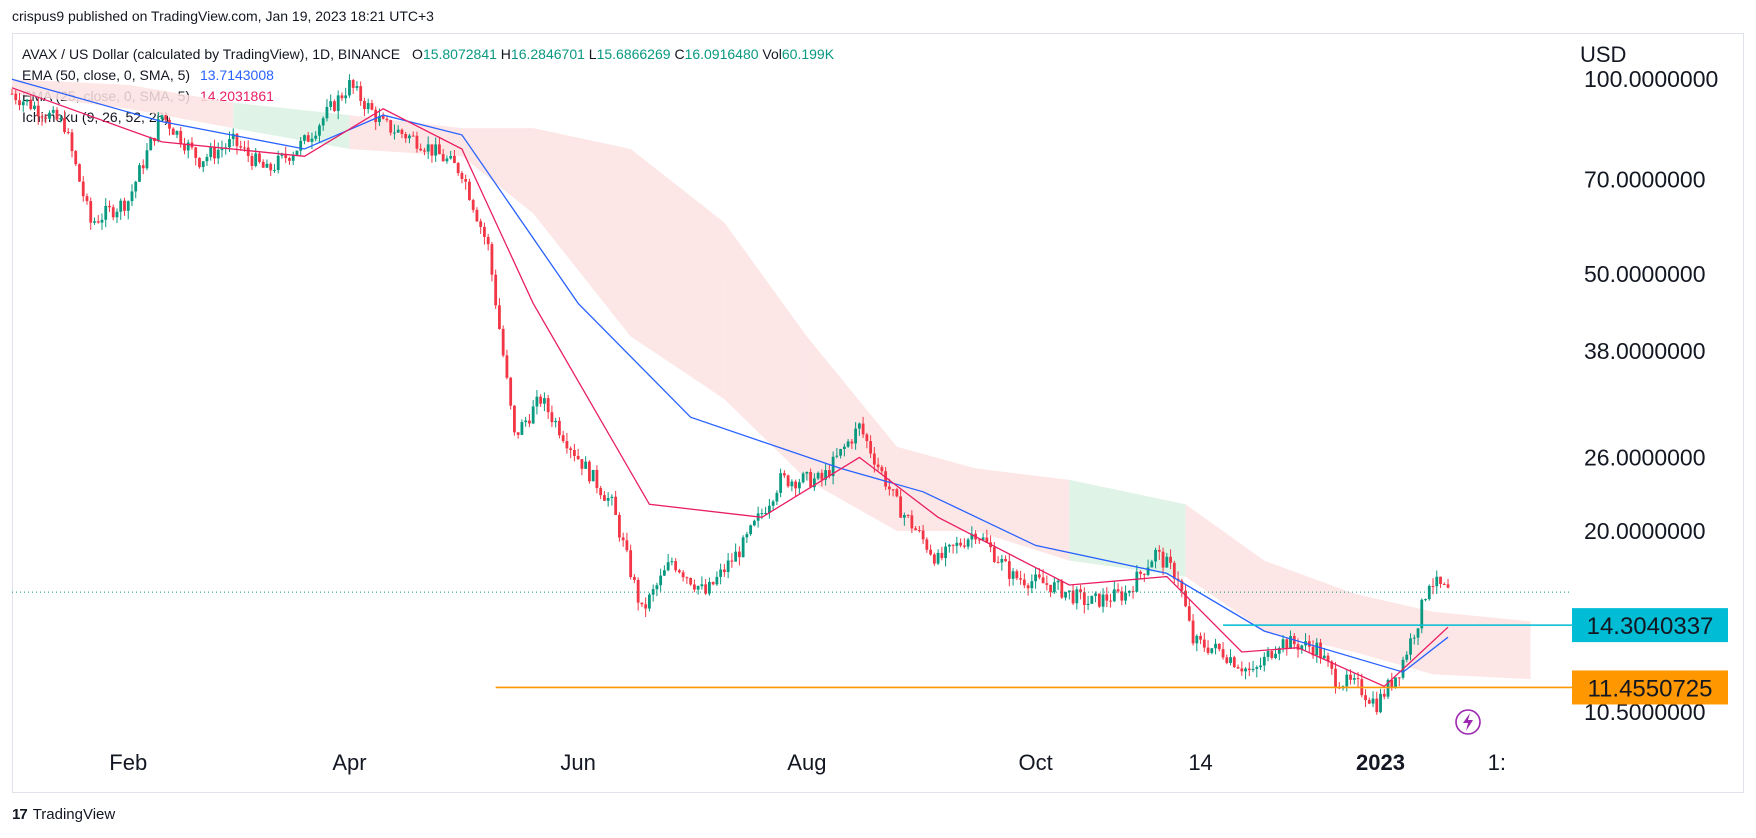 The width and height of the screenshot is (1756, 838). Describe the element at coordinates (428, 75) in the screenshot. I see `legend-ema50-row: EMA (50, close, 0, SMA, 5) 13.7143008` at that location.